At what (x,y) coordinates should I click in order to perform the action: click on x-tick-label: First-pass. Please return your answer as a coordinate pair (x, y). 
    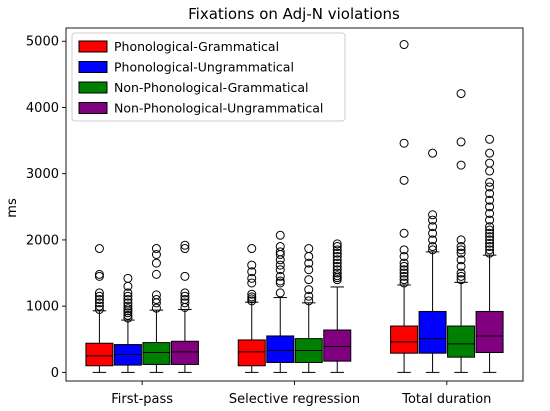
    Looking at the image, I should click on (142, 399).